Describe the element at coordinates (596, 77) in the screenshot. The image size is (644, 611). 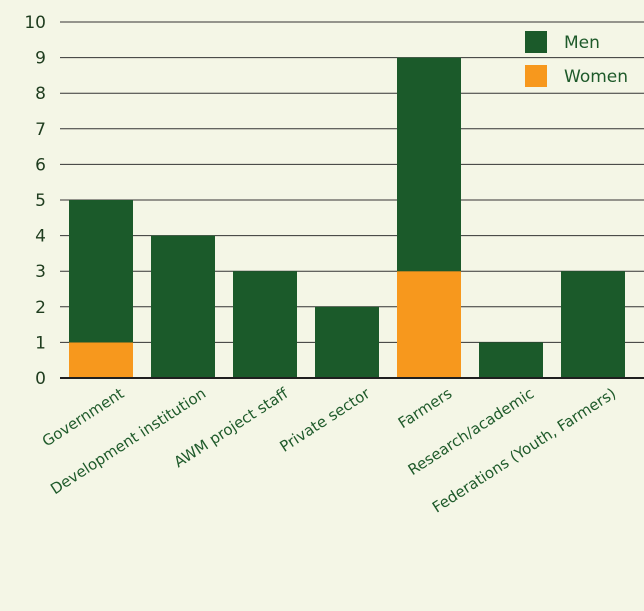
I see `legend-label-women: Women` at that location.